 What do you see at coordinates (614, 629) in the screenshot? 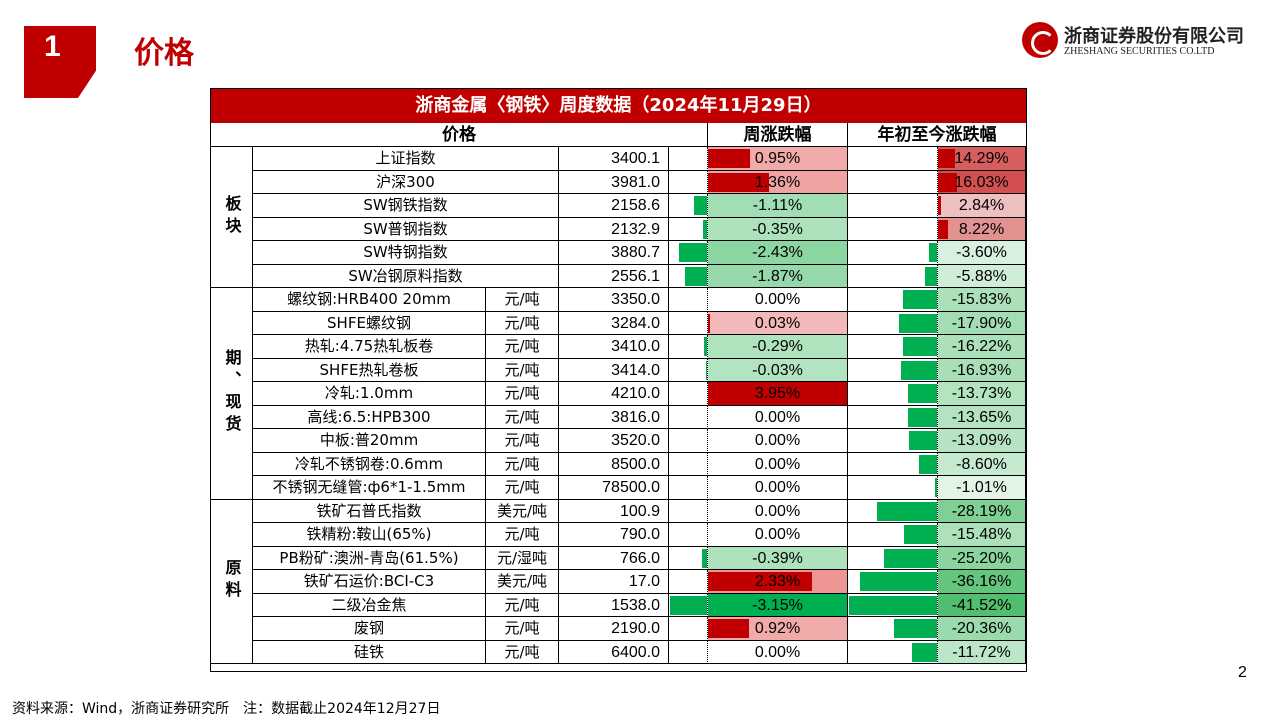
I see `row-value: 2190.0` at bounding box center [614, 629].